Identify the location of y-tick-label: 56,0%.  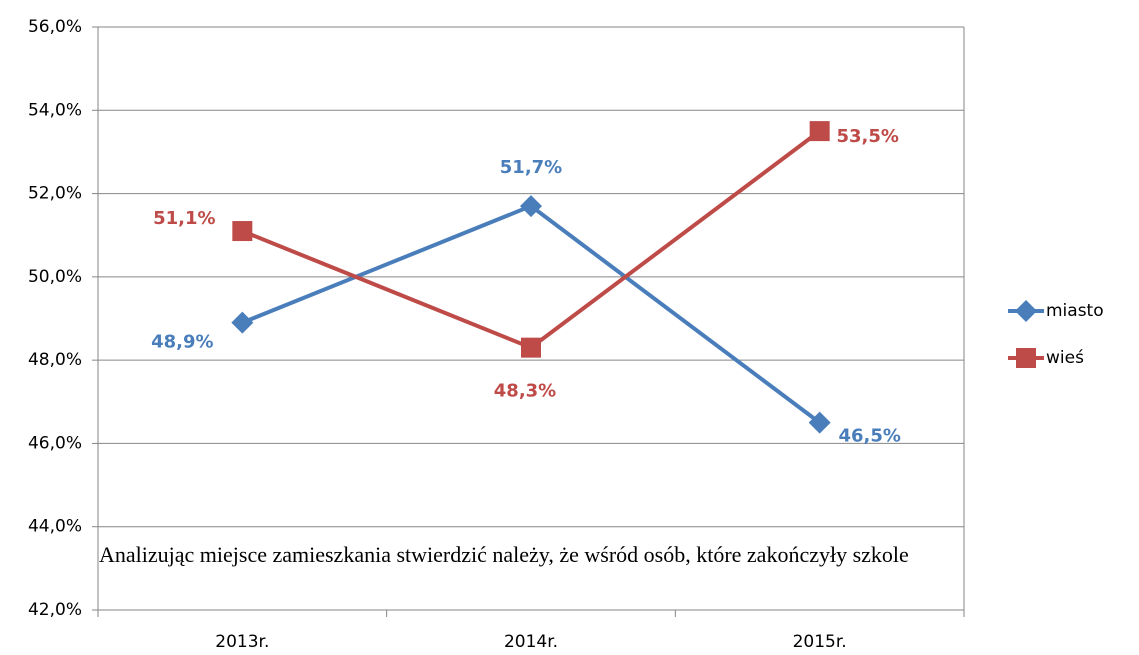
(55, 27).